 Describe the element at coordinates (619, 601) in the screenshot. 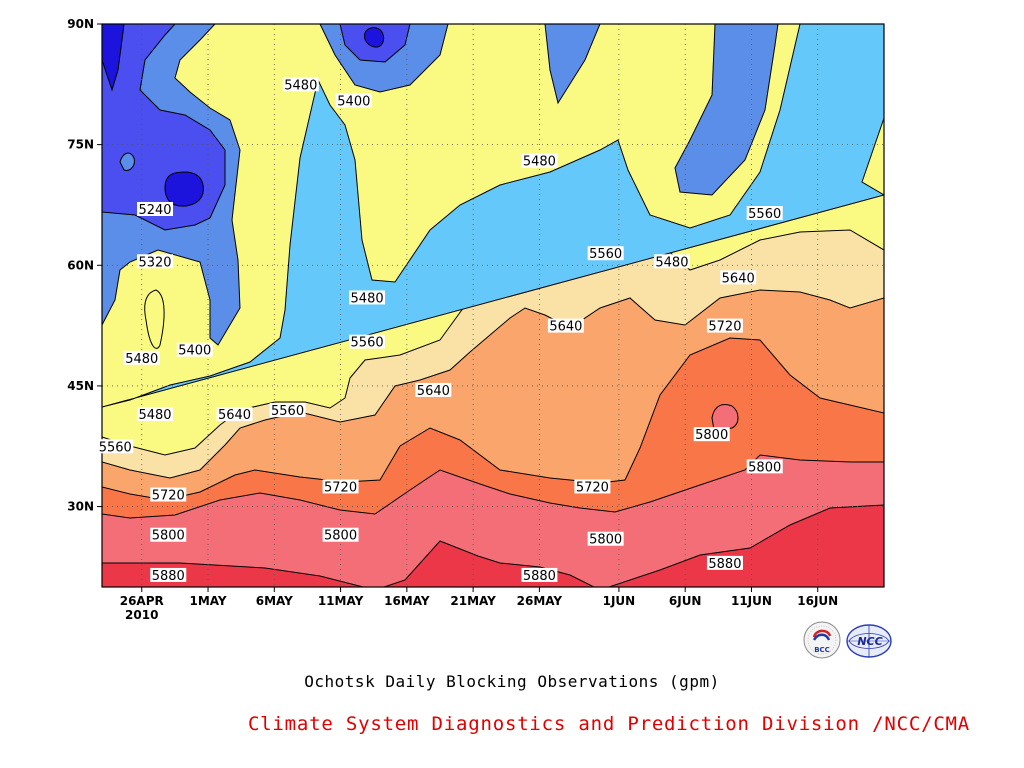

I see `x-tick-label: 1JUN` at that location.